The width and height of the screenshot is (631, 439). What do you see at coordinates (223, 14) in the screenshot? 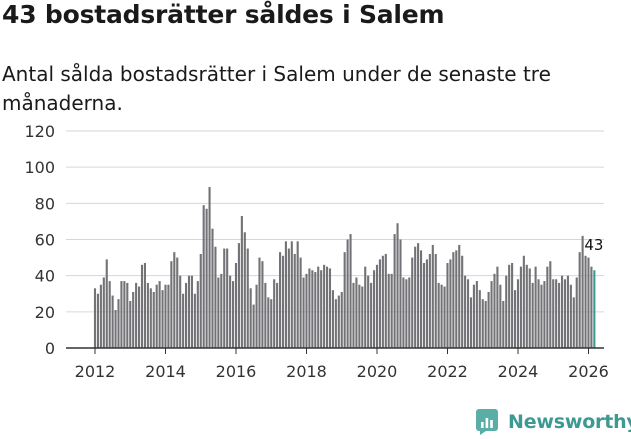
I see `chart-title: 43 bostadsrätter såldes i Salem` at bounding box center [223, 14].